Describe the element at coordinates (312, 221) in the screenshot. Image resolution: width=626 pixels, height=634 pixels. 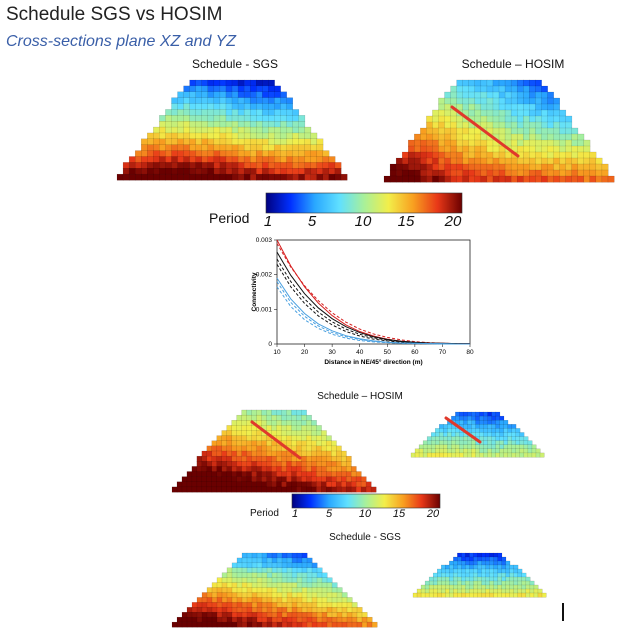
I see `colorbar-main-tick: 5` at that location.